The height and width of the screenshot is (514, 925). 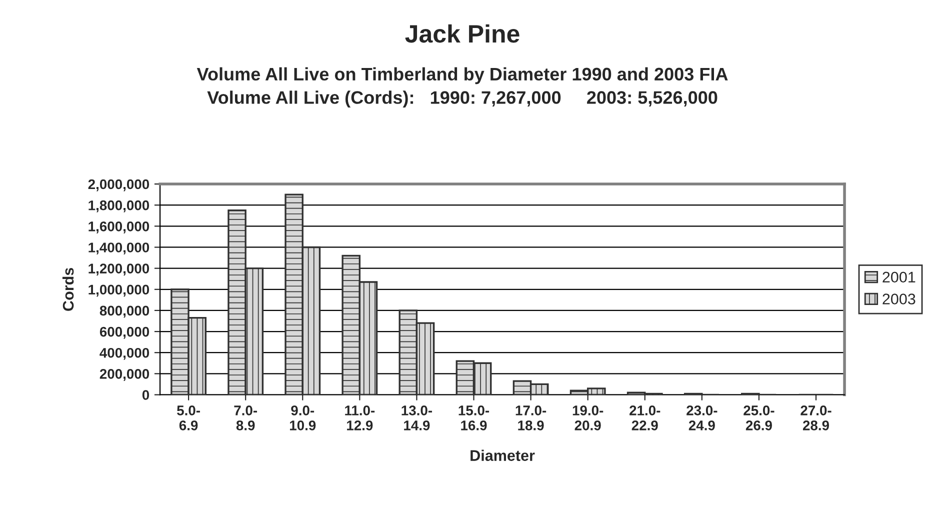 What do you see at coordinates (702, 418) in the screenshot?
I see `x-tick-label: 23.0- 24.9` at bounding box center [702, 418].